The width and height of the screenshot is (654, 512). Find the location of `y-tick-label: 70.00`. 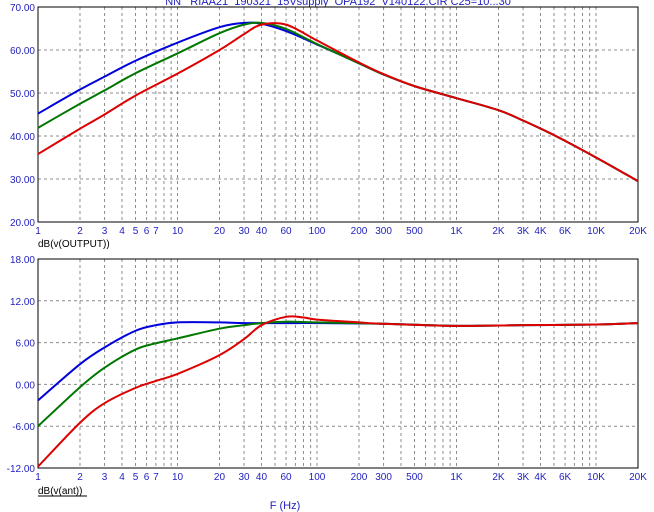

y-tick-label: 70.00 is located at coordinates (22, 8).